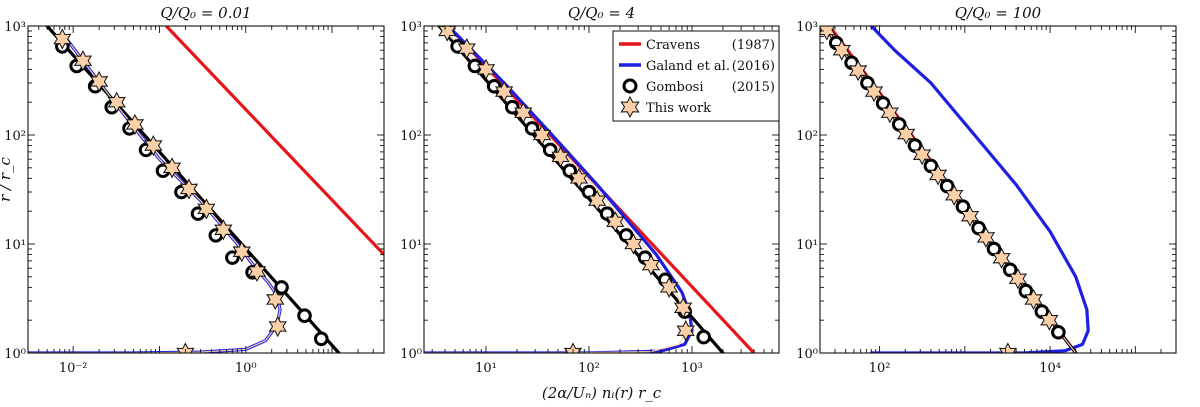 The image size is (1200, 407). What do you see at coordinates (630, 86) in the screenshot?
I see `legend-swatch-gombosi` at bounding box center [630, 86].